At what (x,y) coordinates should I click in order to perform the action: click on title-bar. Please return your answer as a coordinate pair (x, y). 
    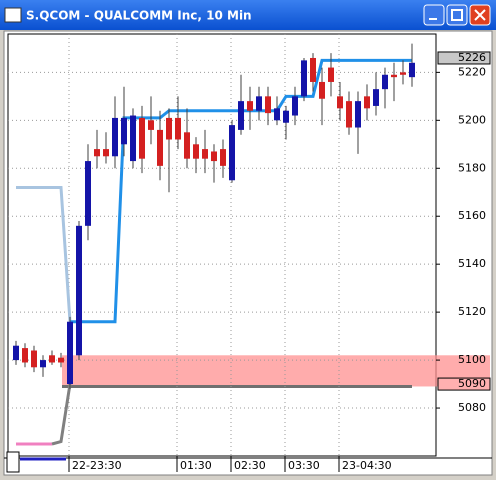
    Looking at the image, I should click on (248, 15).